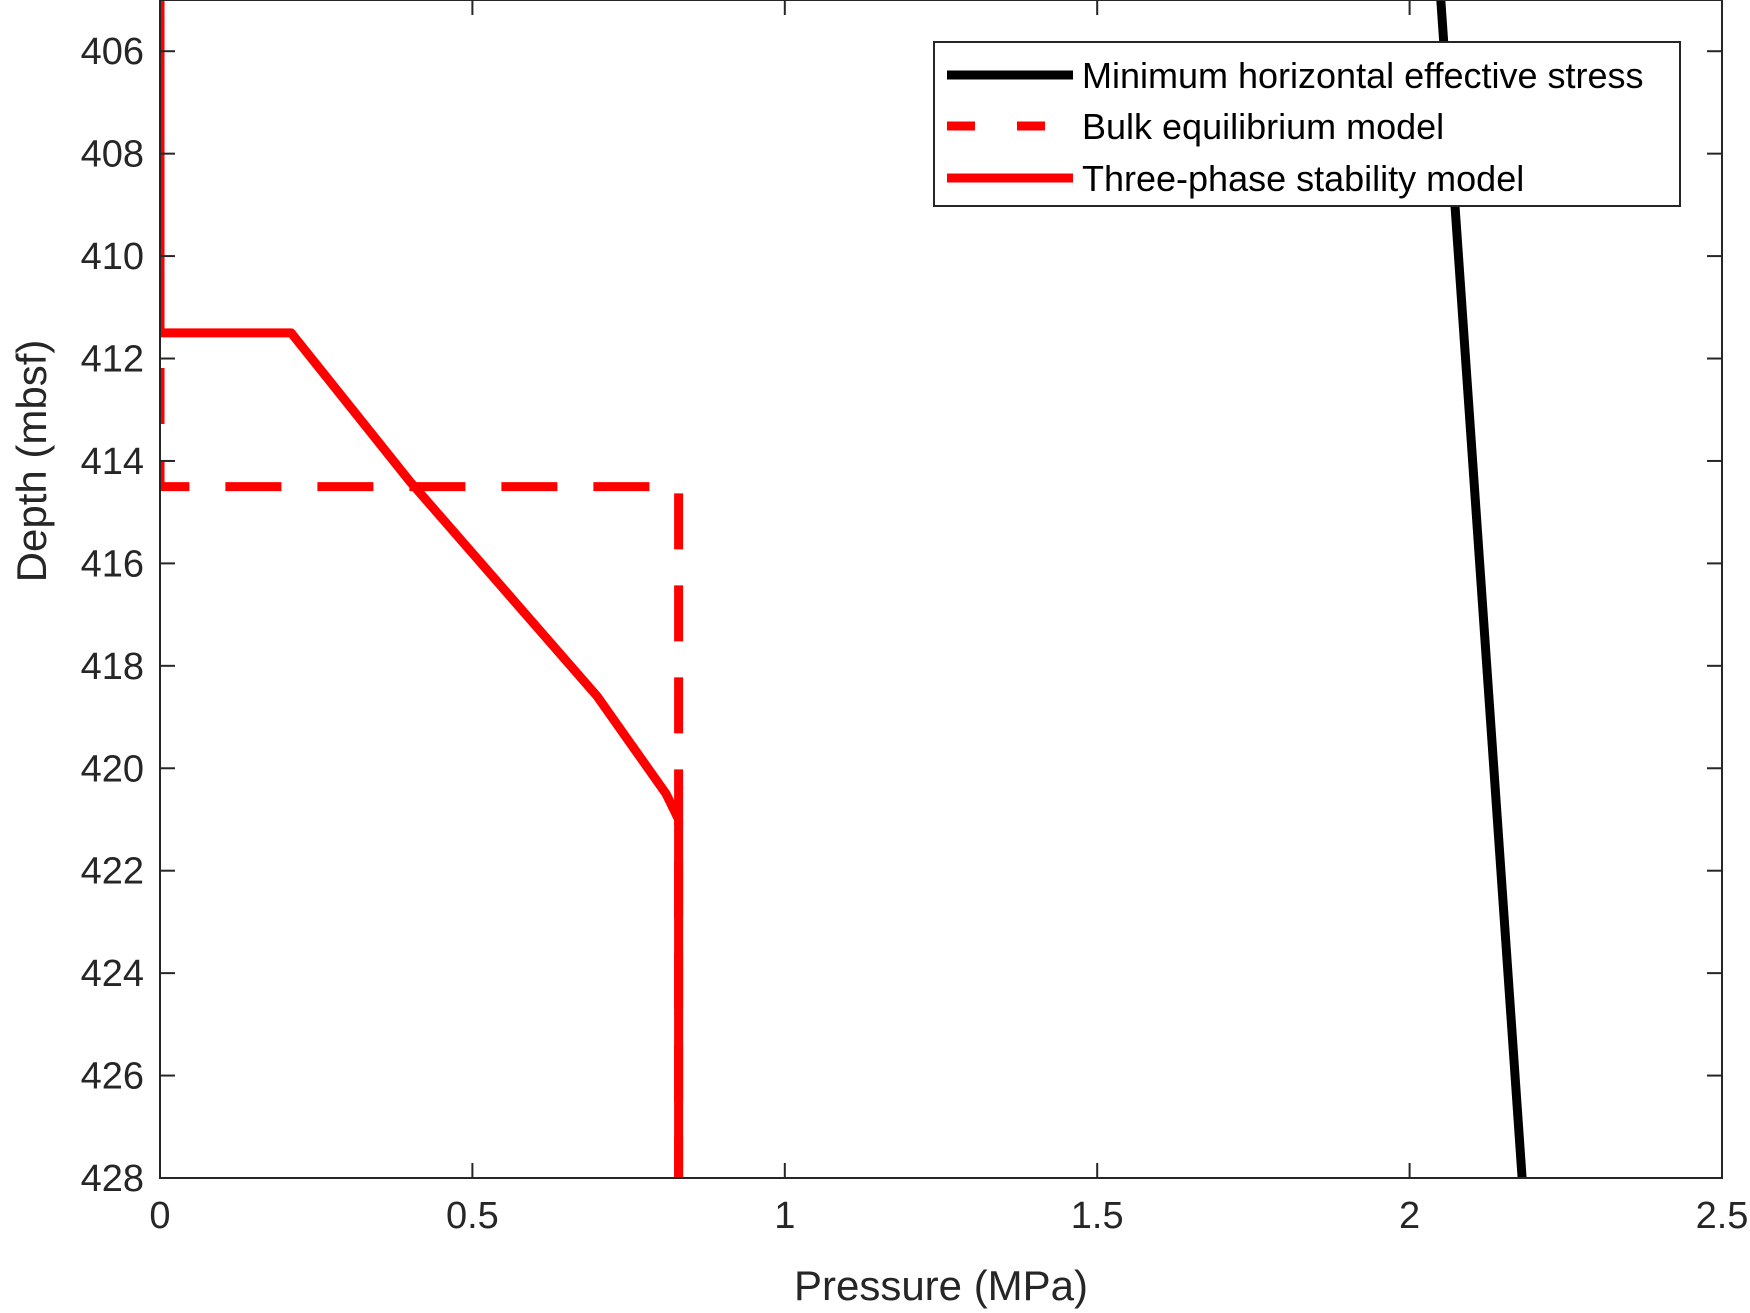  I want to click on y-tick-label: 418, so click(112, 667).